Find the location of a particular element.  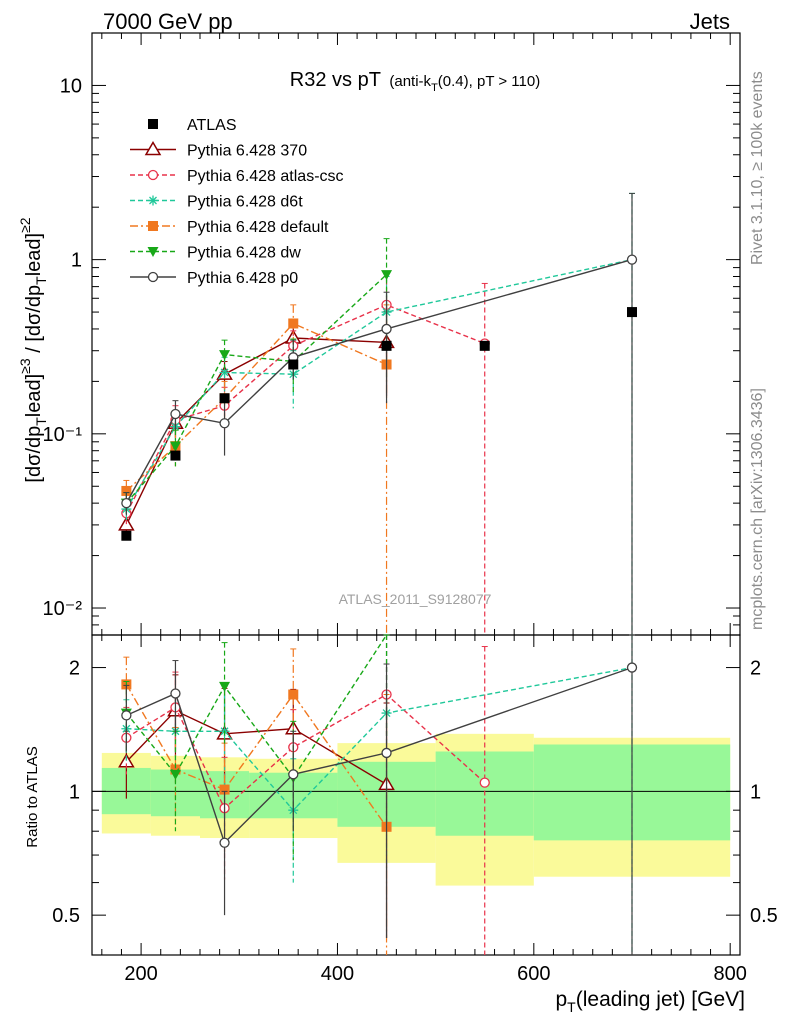

legend-entry-5: Pythia 6.428 dw is located at coordinates (215, 253).